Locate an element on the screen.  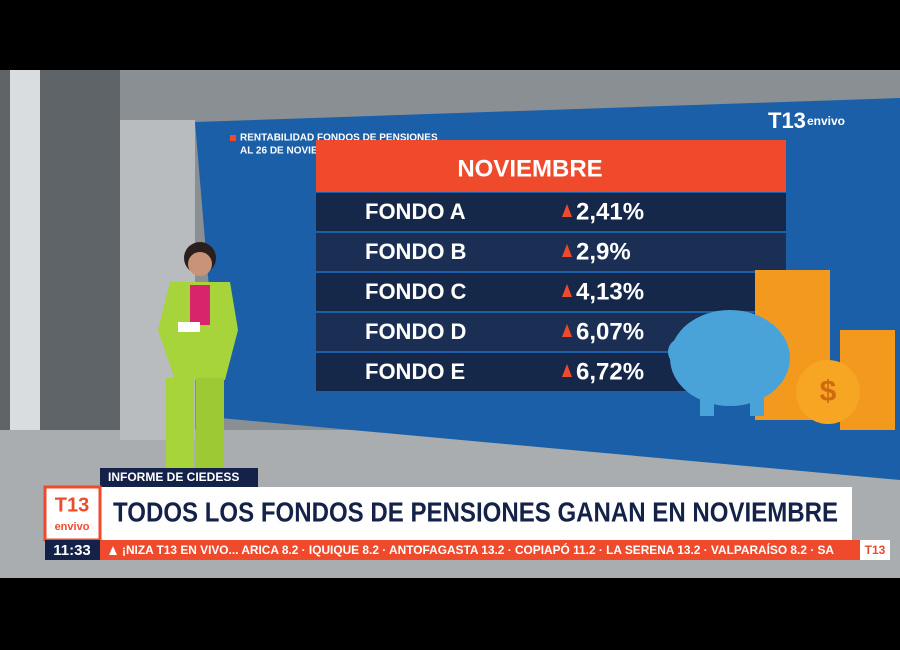
ticker-logo: T13 is located at coordinates (875, 550).